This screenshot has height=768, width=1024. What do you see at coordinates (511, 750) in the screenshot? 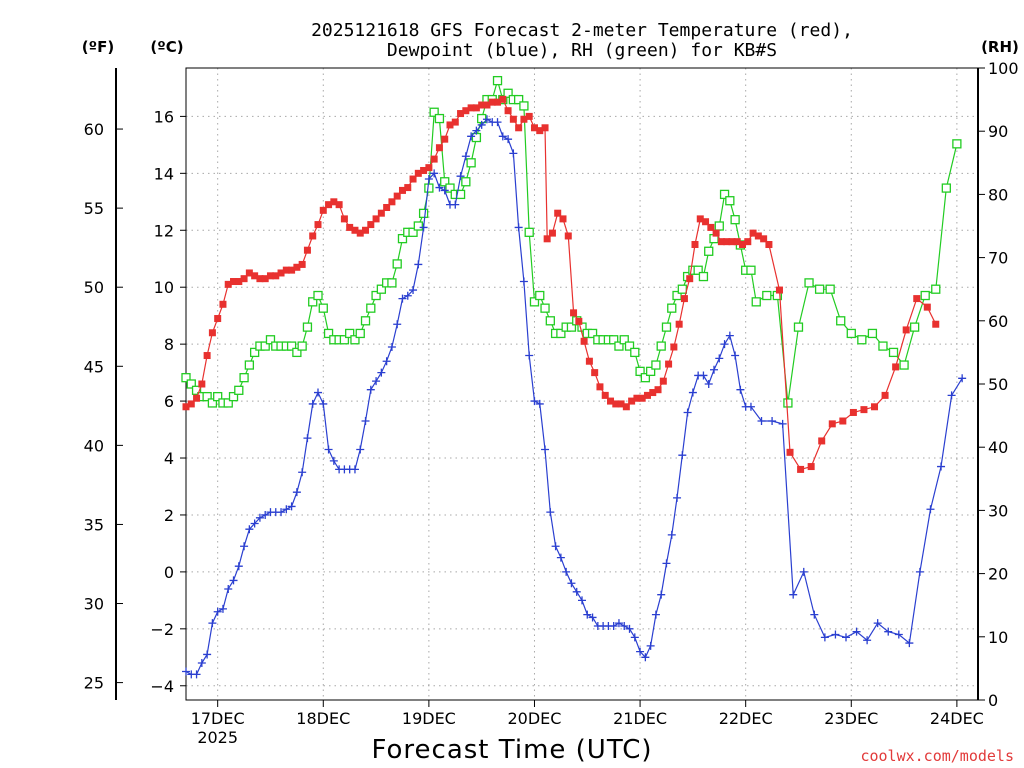
I see `x-axis-label: Forecast Time (UTC)` at bounding box center [511, 750].